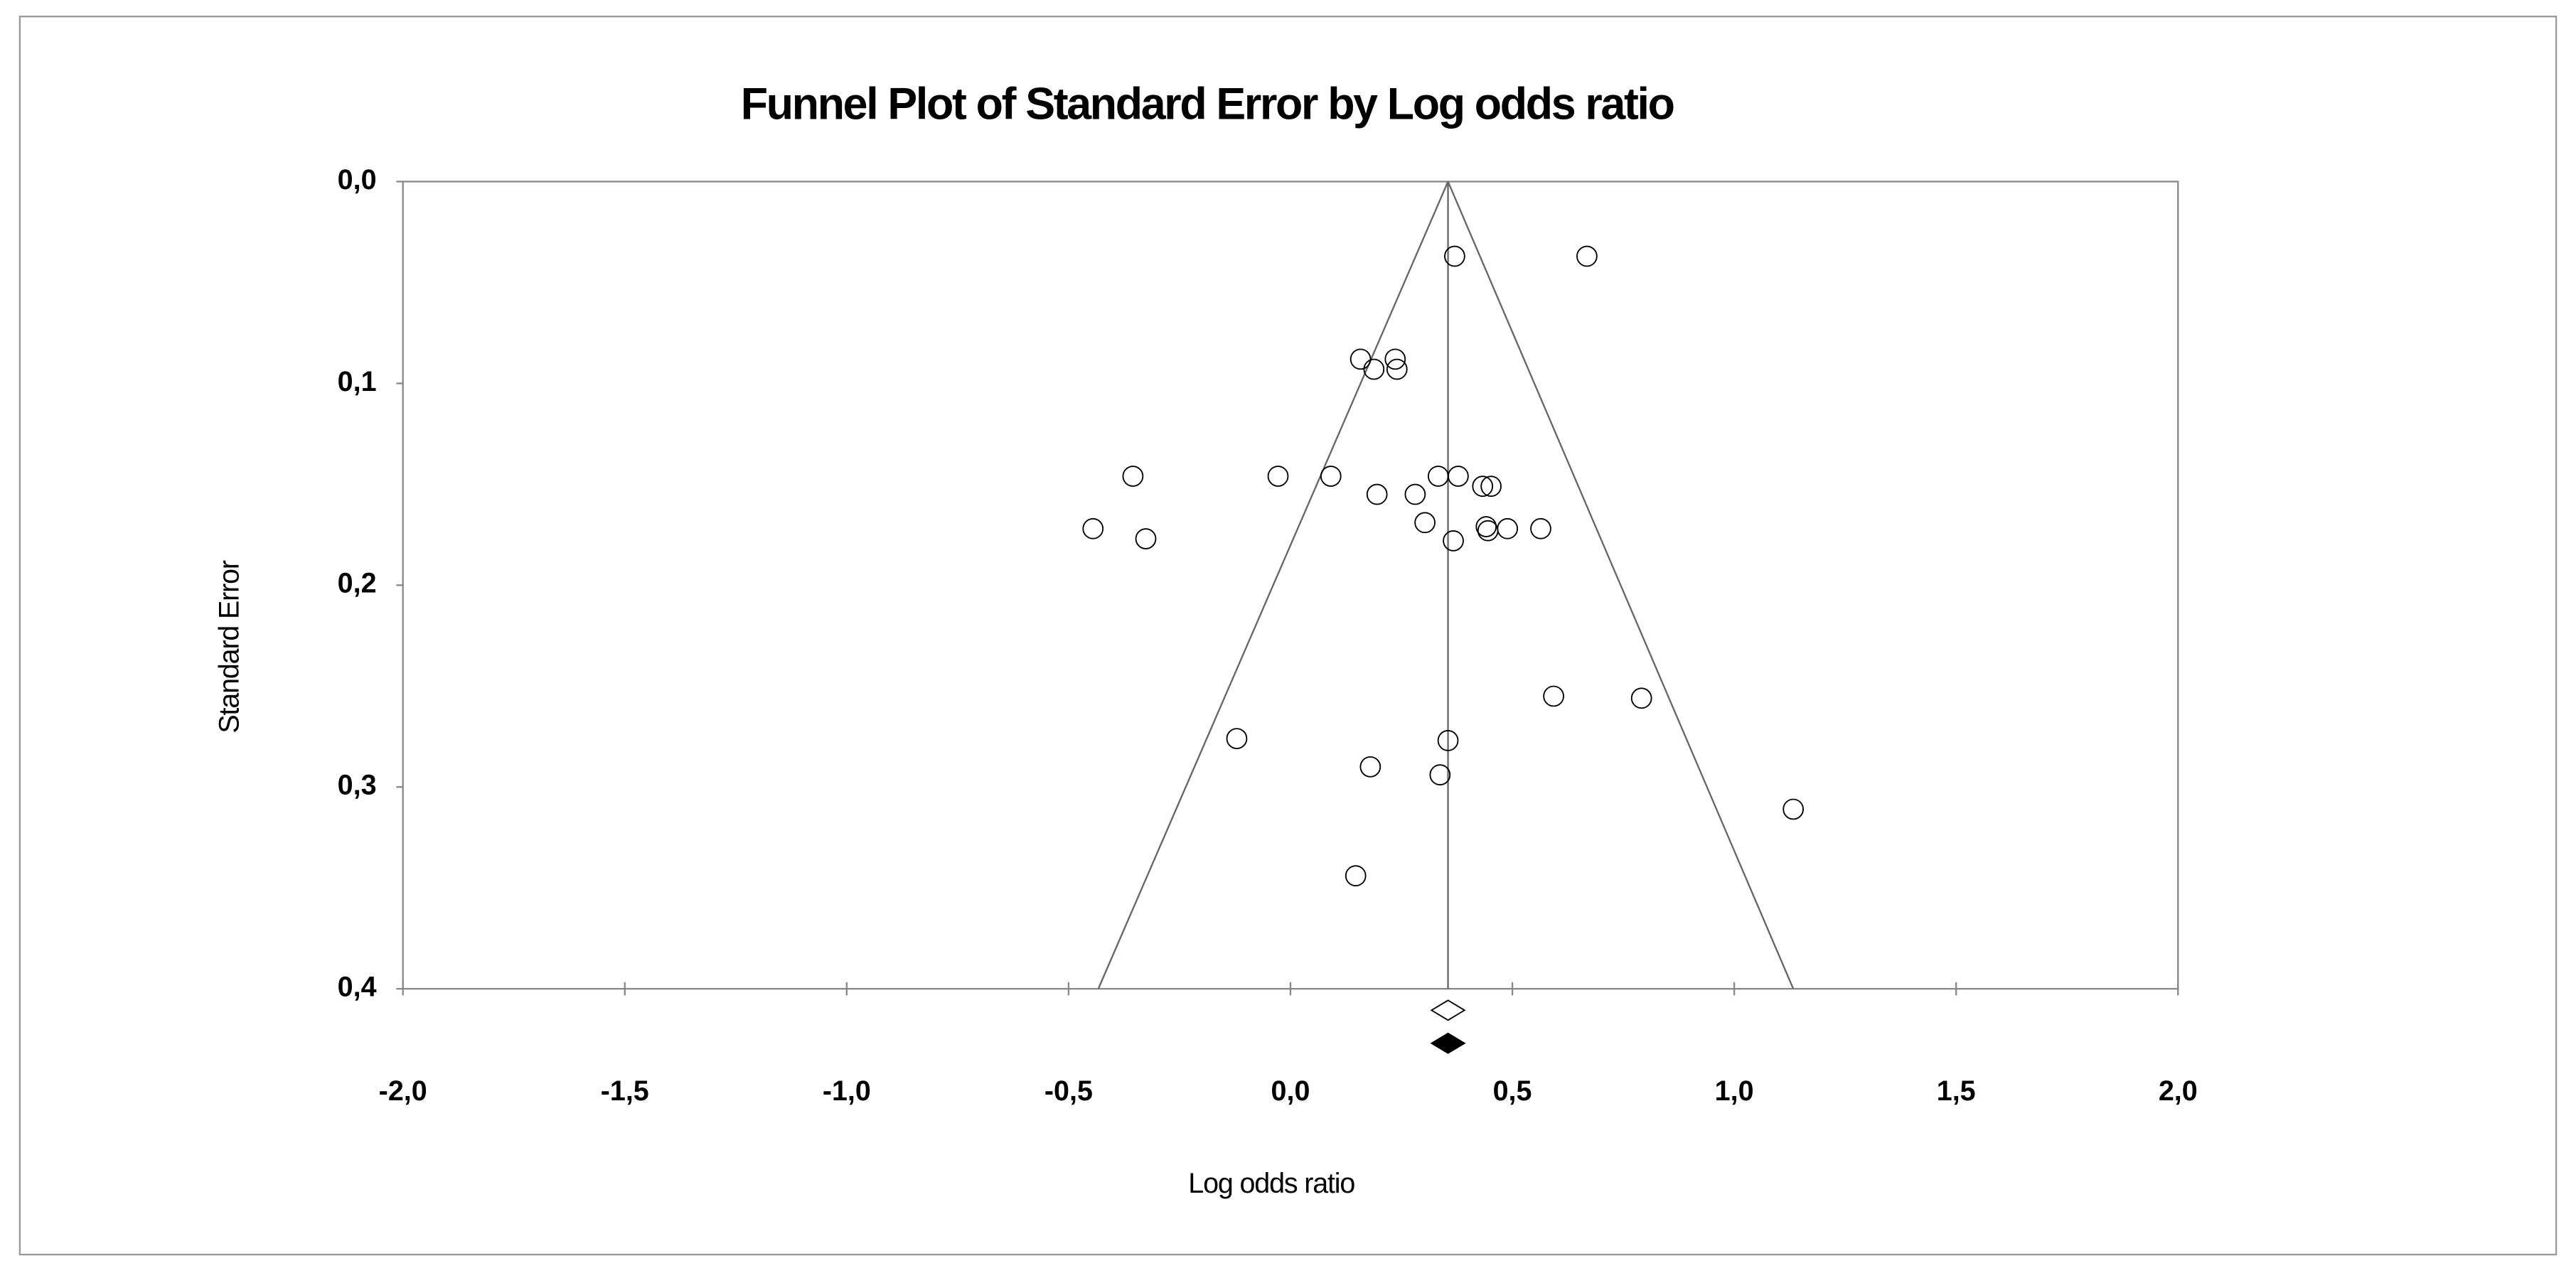 This screenshot has height=1278, width=2576. Describe the element at coordinates (1956, 1091) in the screenshot. I see `x-tick-label: 1,5` at that location.